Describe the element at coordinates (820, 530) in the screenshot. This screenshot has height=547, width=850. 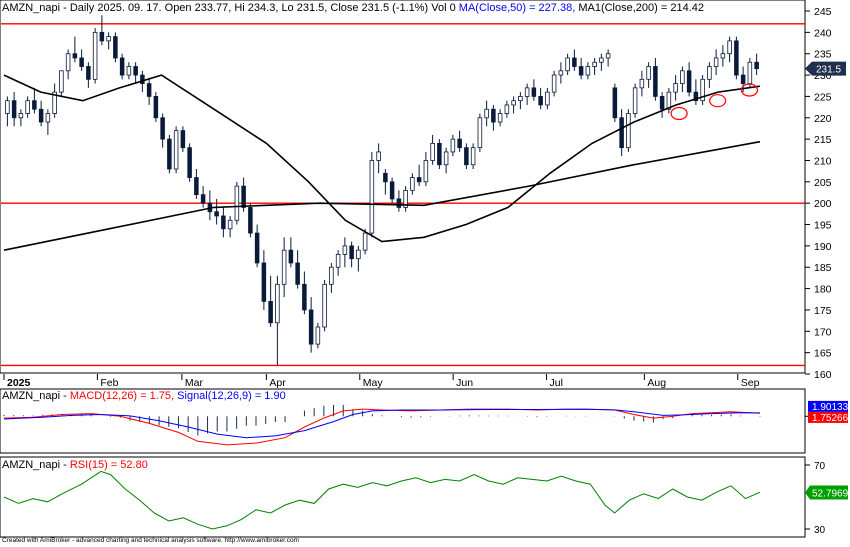
I see `rsi-y-tick-label: 30` at that location.